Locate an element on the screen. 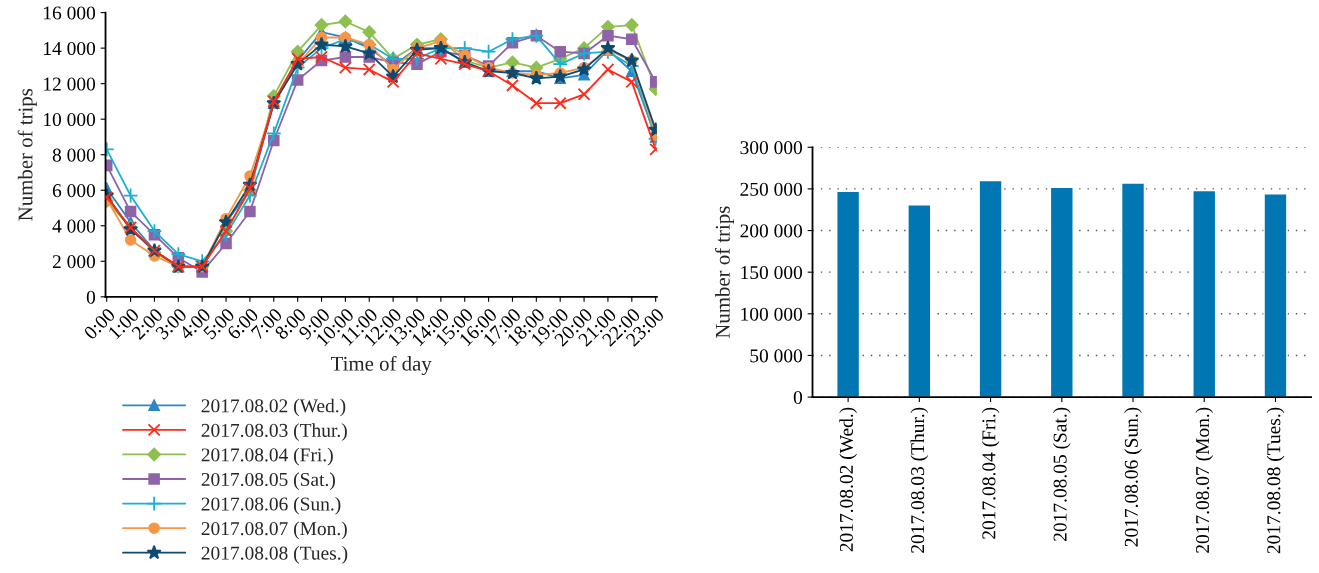 This screenshot has height=573, width=1319. y-tick-label: 200 000 is located at coordinates (771, 231).